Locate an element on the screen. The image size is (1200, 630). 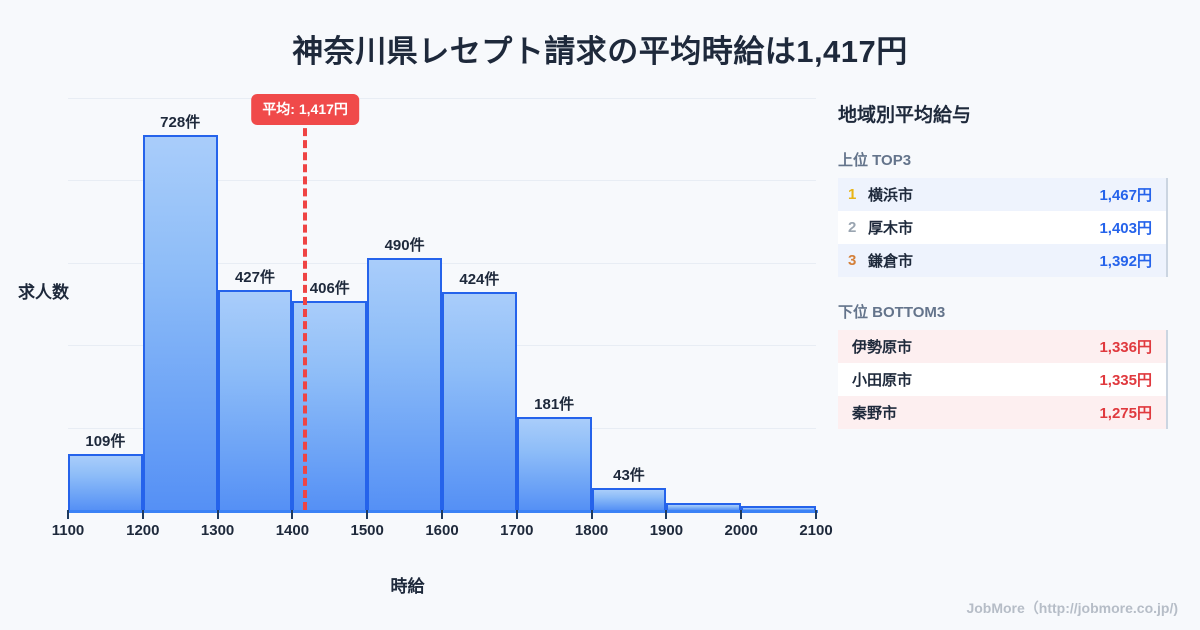
rank-number: 2 is located at coordinates (852, 227).